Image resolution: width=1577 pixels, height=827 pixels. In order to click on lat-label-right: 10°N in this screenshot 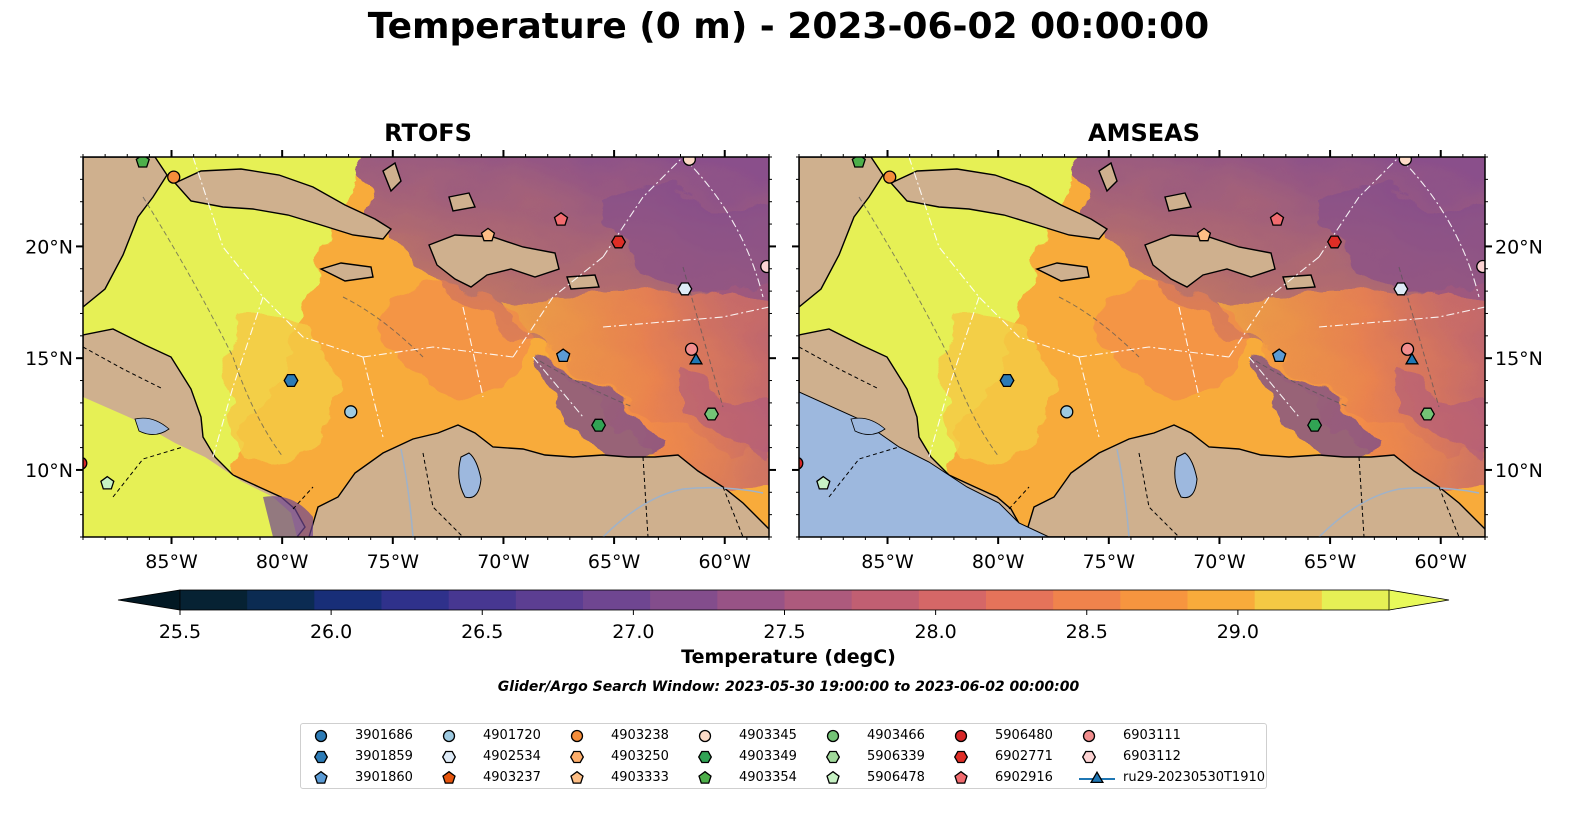, I will do `click(1519, 471)`.